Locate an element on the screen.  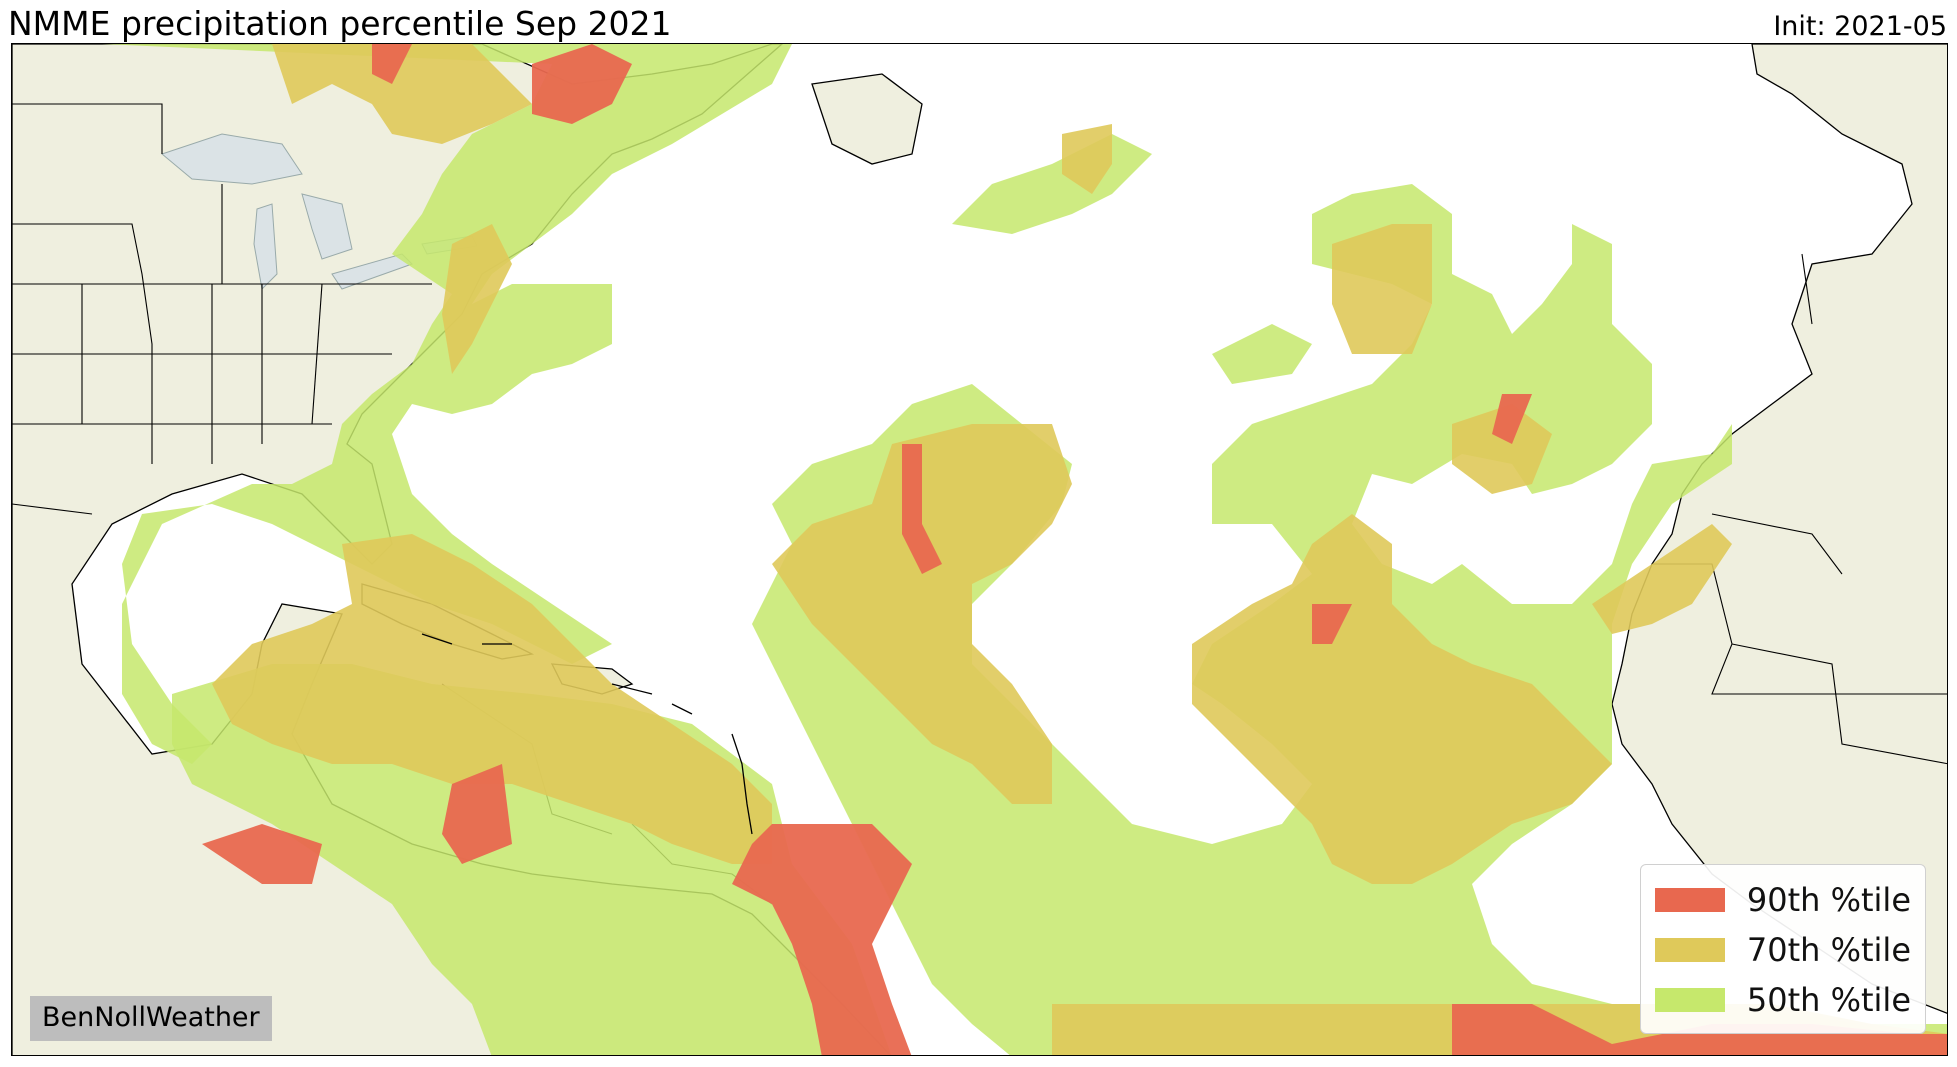
p90-region-azores is located at coordinates (1512, 419).